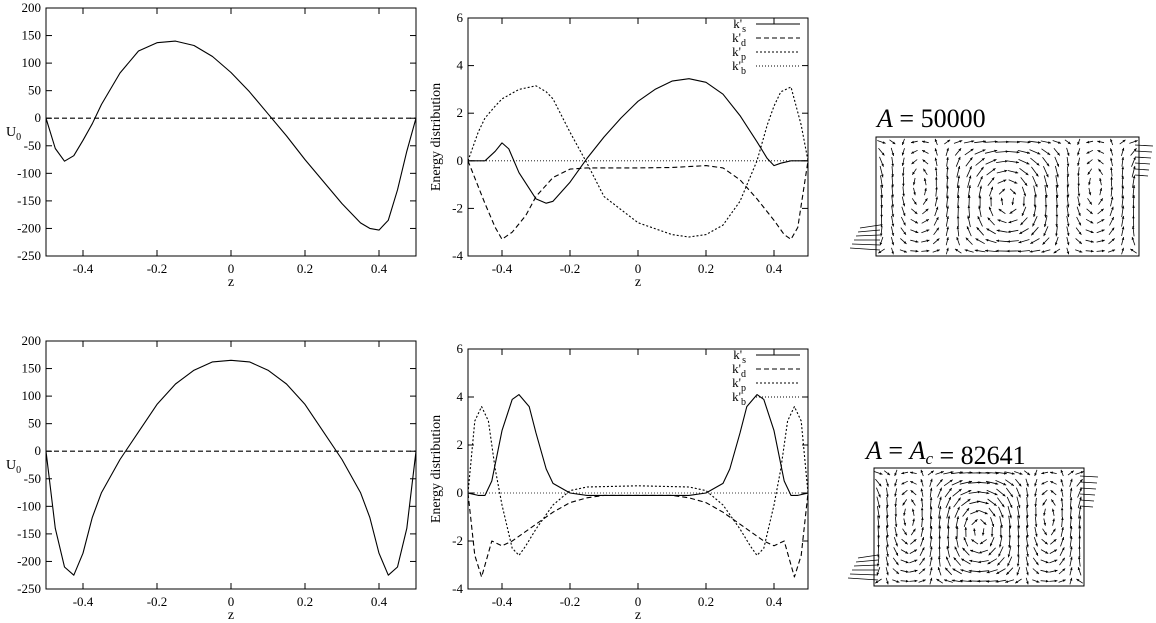  What do you see at coordinates (460, 396) in the screenshot?
I see `y-tick-label: 4` at bounding box center [460, 396].